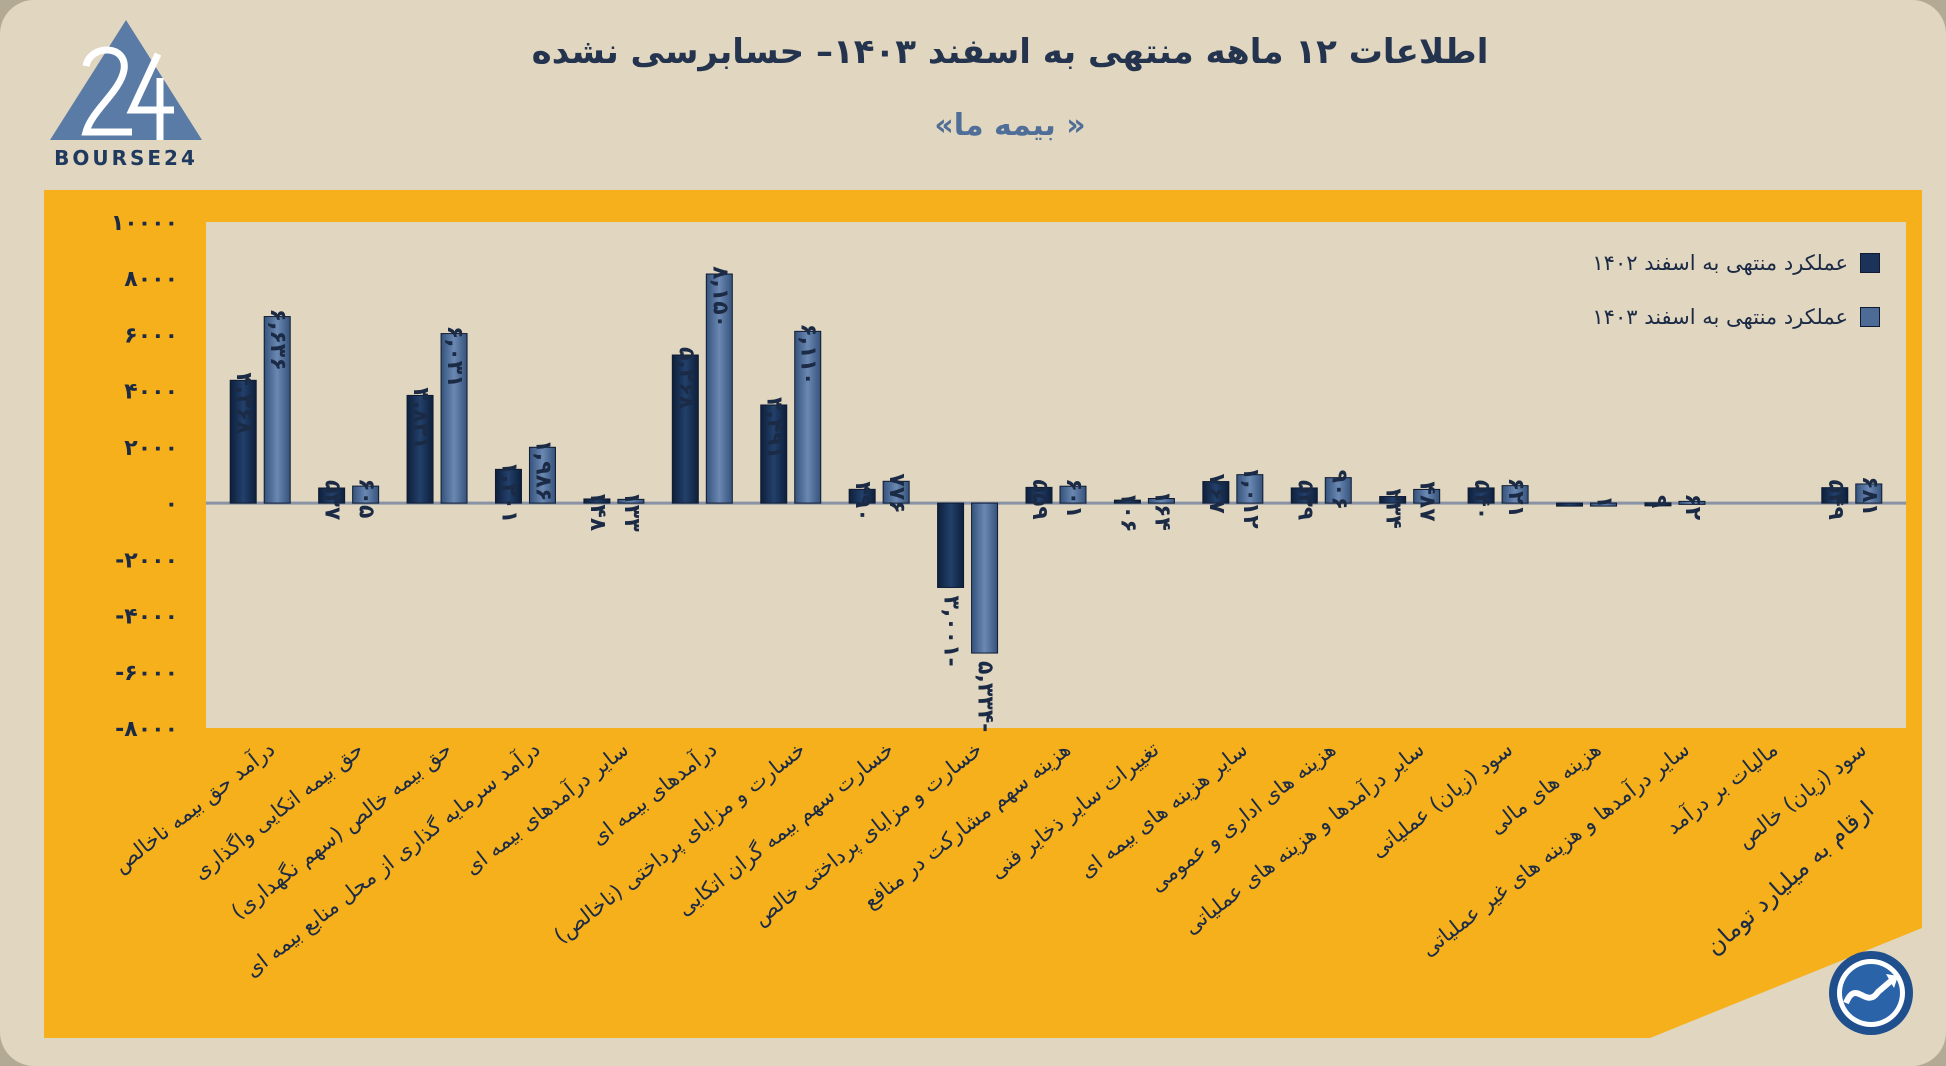  I want to click on y-tick-label: -۶۰۰۰, so click(146, 673).